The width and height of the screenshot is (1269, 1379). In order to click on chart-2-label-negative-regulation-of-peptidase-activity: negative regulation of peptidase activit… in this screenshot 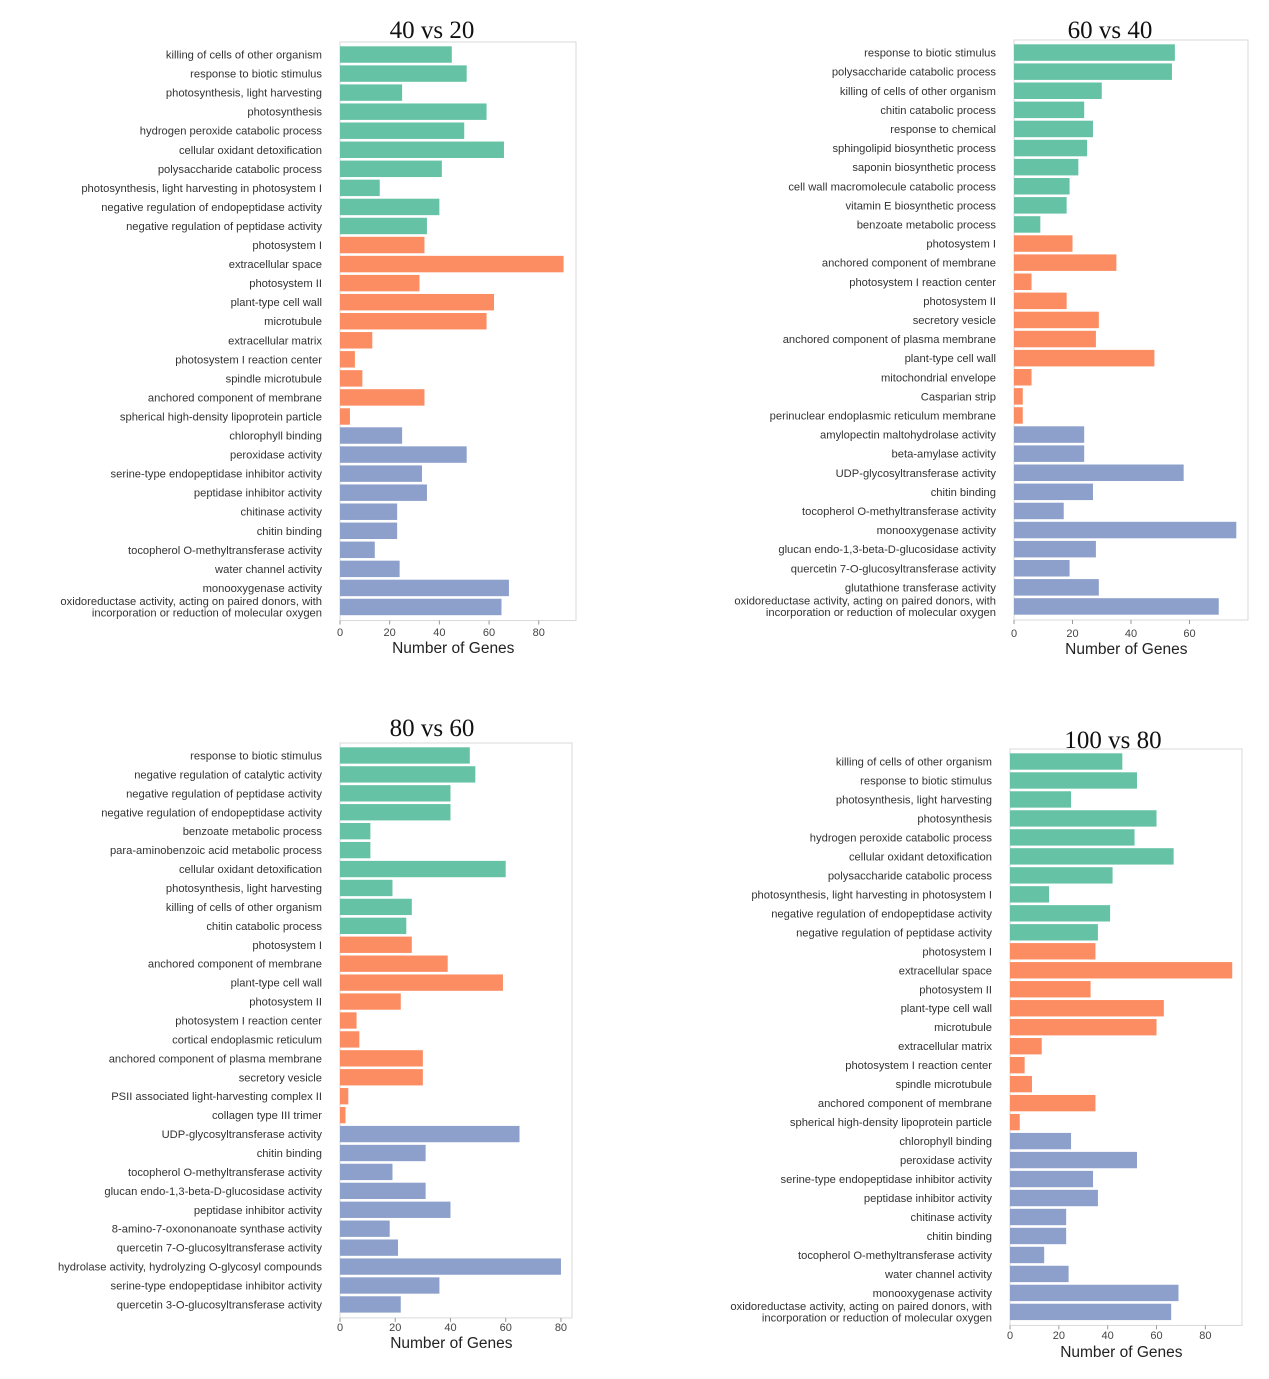, I will do `click(224, 794)`.